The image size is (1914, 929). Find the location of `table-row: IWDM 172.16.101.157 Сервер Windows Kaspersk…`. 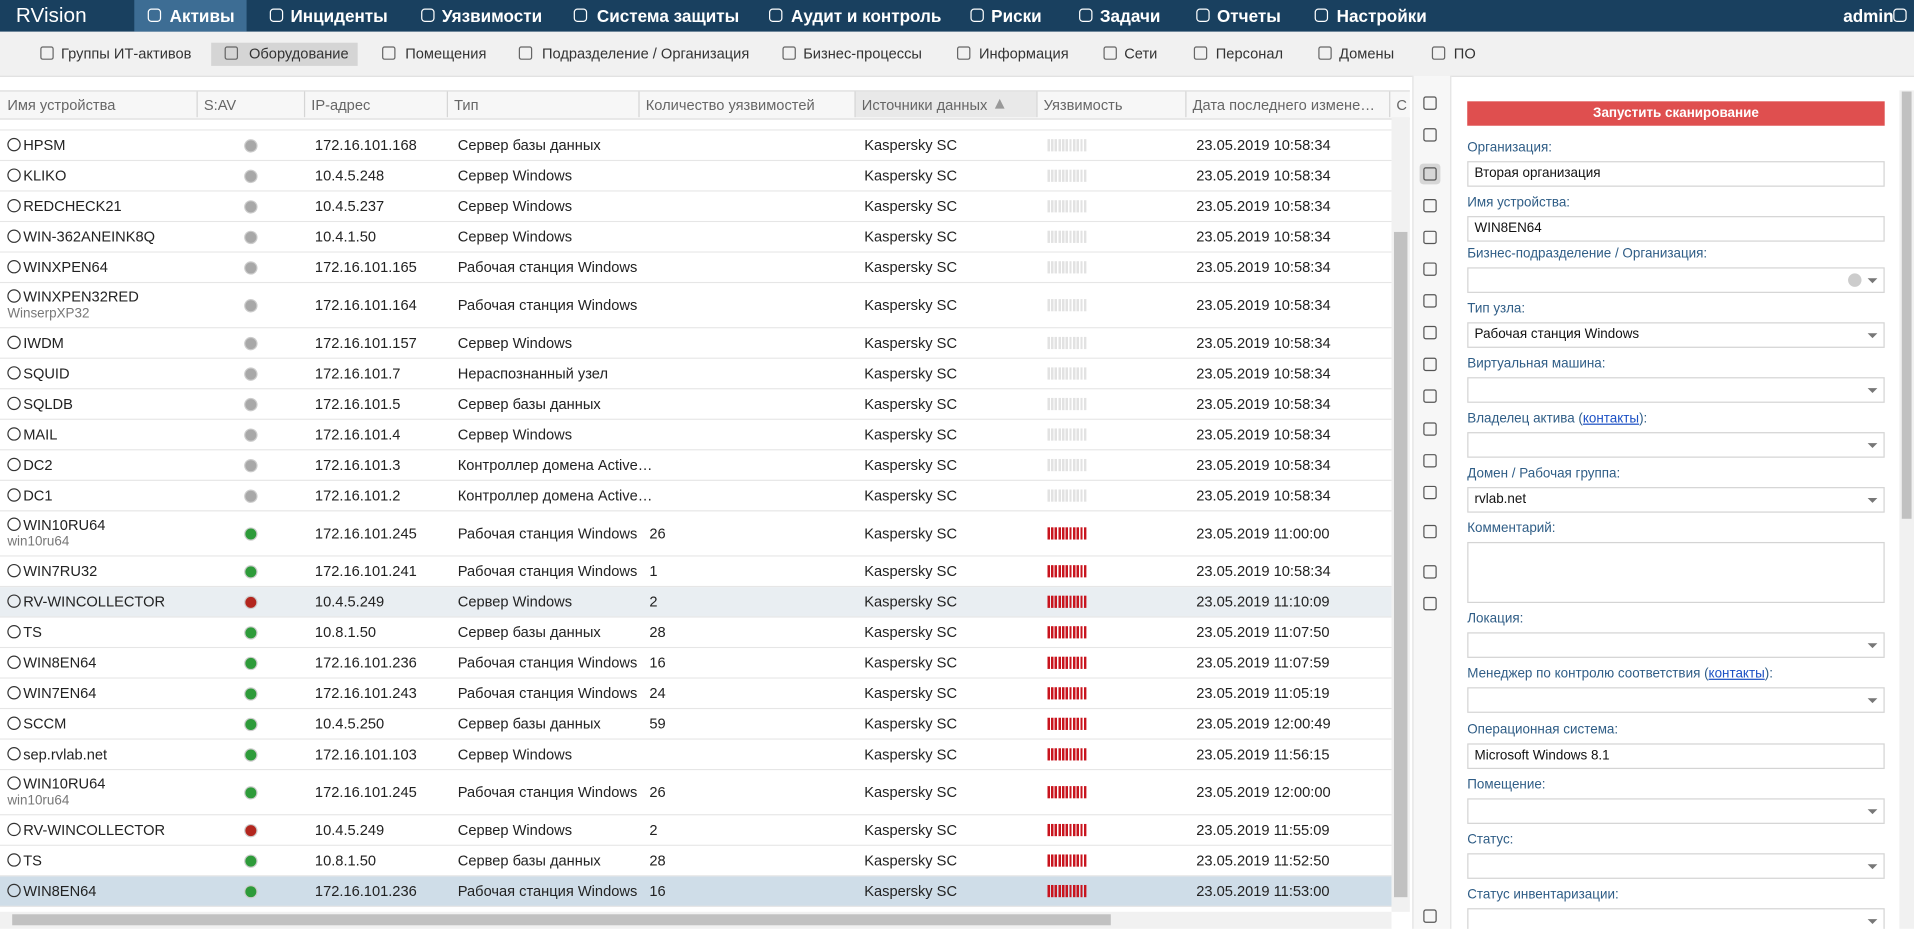

table-row: IWDM 172.16.101.157 Сервер Windows Kaspersk… is located at coordinates (696, 343).